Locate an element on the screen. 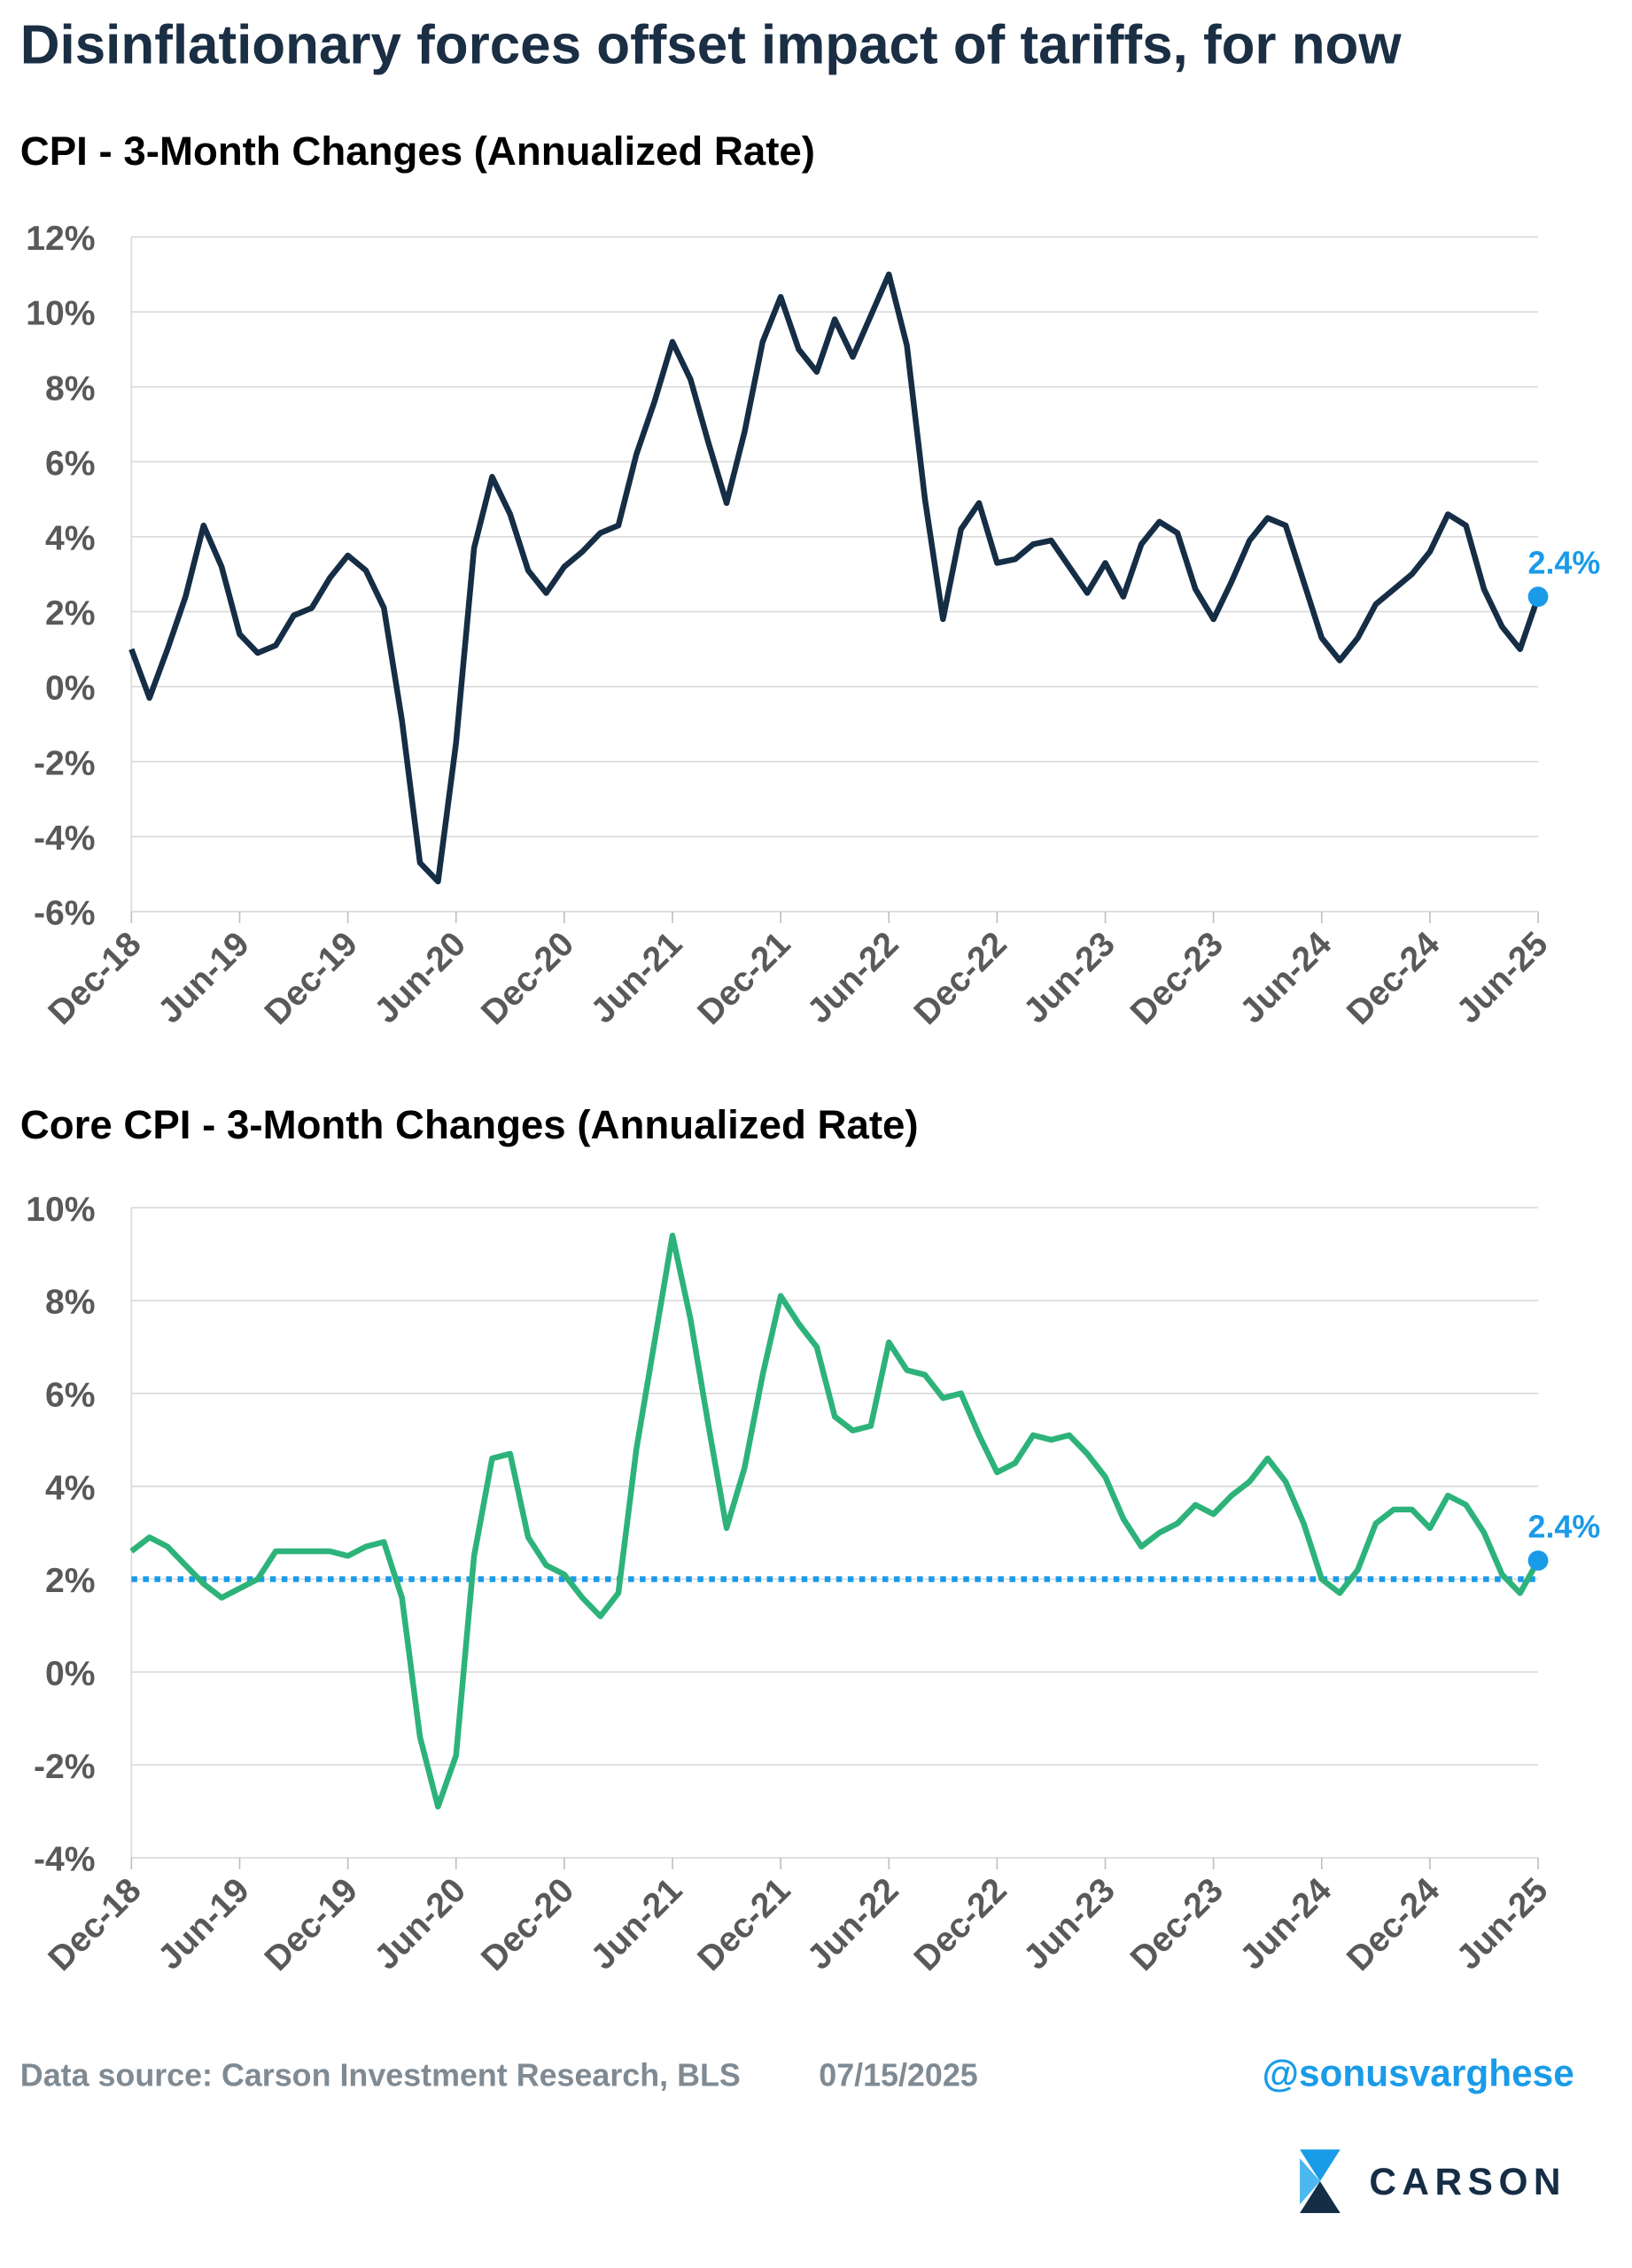 The height and width of the screenshot is (2268, 1632). handle: @sonusvarghese is located at coordinates (1418, 2073).